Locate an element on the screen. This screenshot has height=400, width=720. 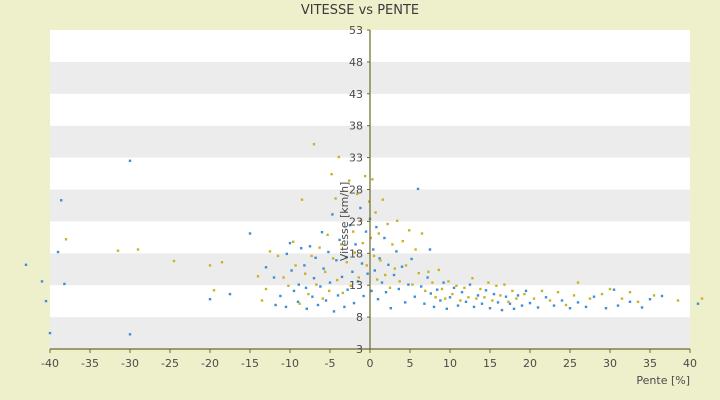
chart-title: VITESSE vs PENTE is located at coordinates (360, 10).